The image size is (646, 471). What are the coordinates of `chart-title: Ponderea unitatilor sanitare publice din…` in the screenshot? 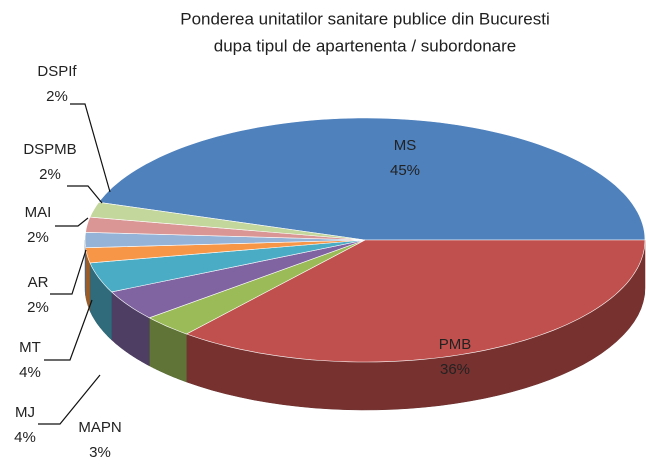 It's located at (365, 18).